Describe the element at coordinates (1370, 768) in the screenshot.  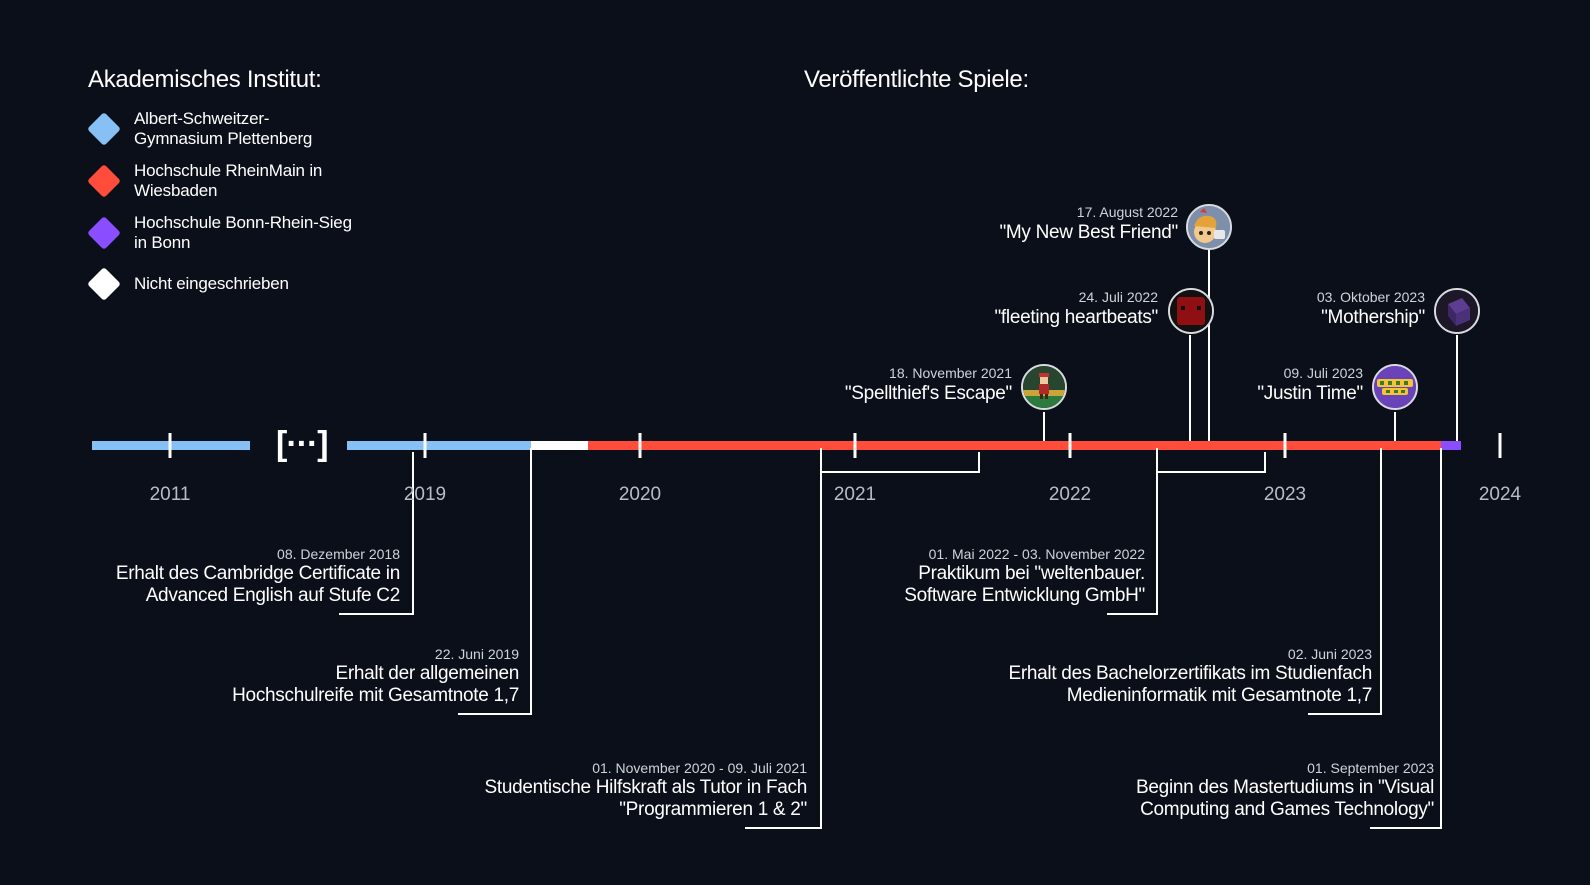
I see `event-date: 01. September 2023` at that location.